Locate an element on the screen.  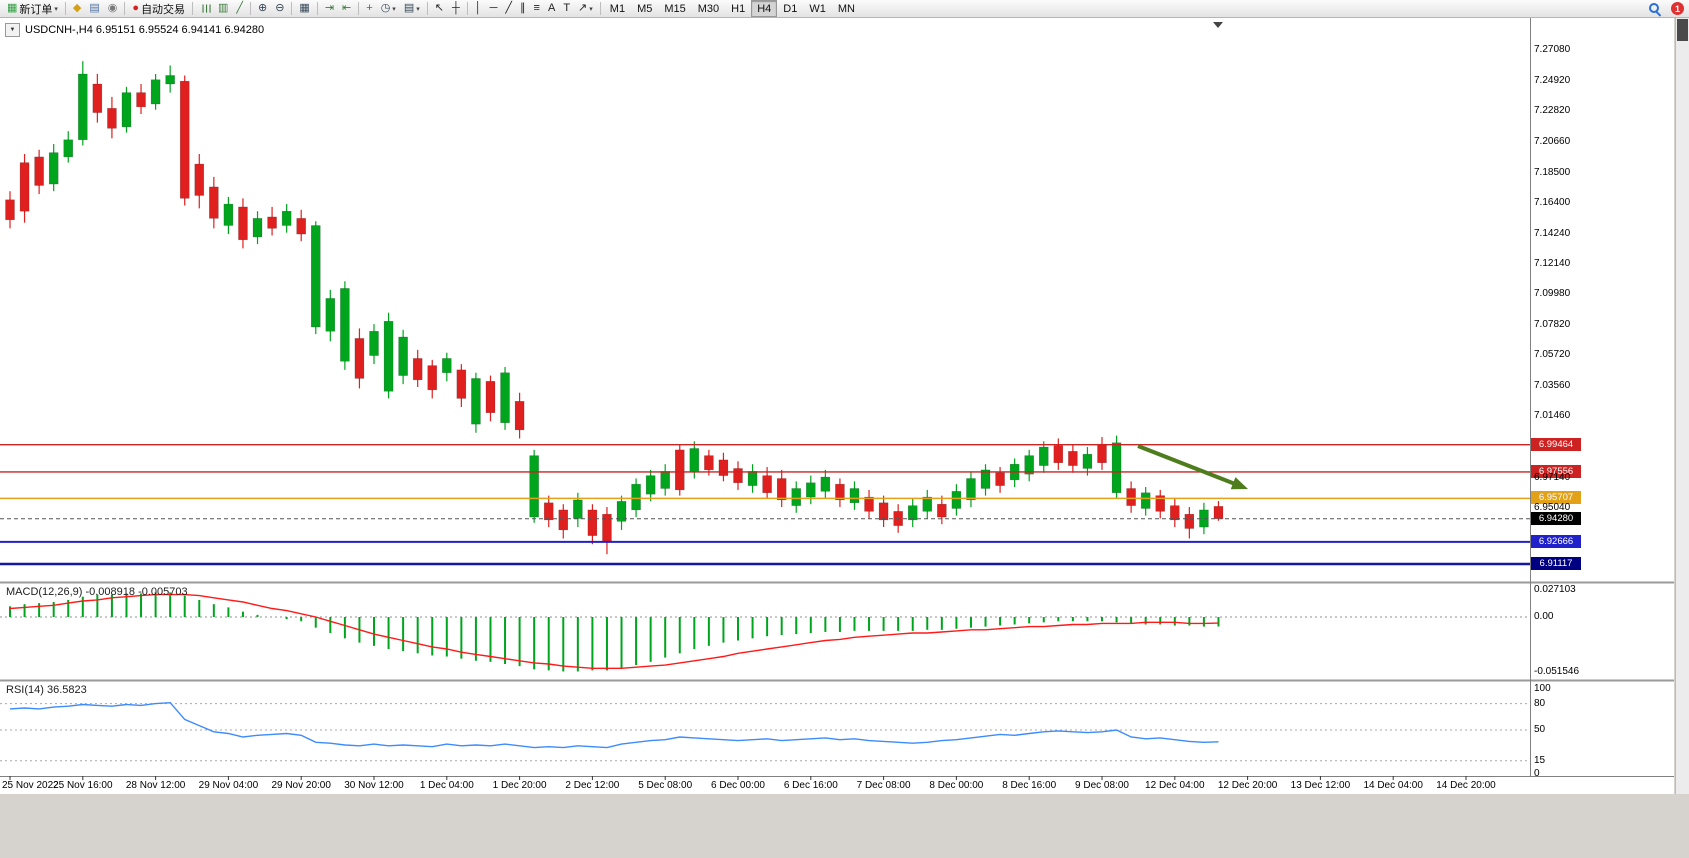
megaphone-button: ◆ is located at coordinates (77, 9).